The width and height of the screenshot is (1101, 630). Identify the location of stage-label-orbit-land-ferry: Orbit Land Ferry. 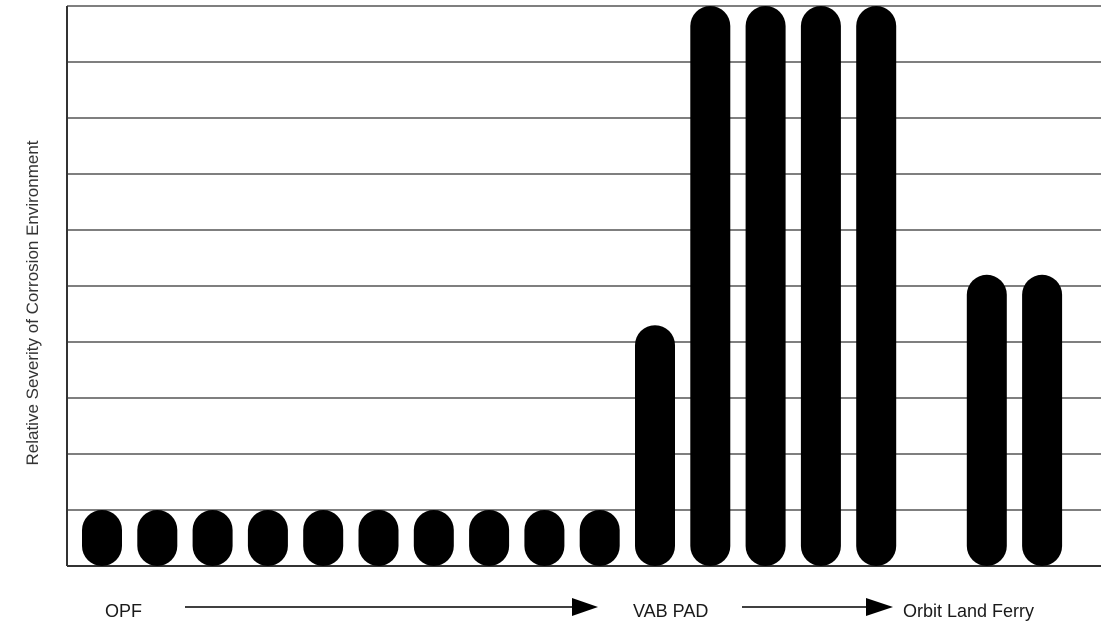
(968, 611).